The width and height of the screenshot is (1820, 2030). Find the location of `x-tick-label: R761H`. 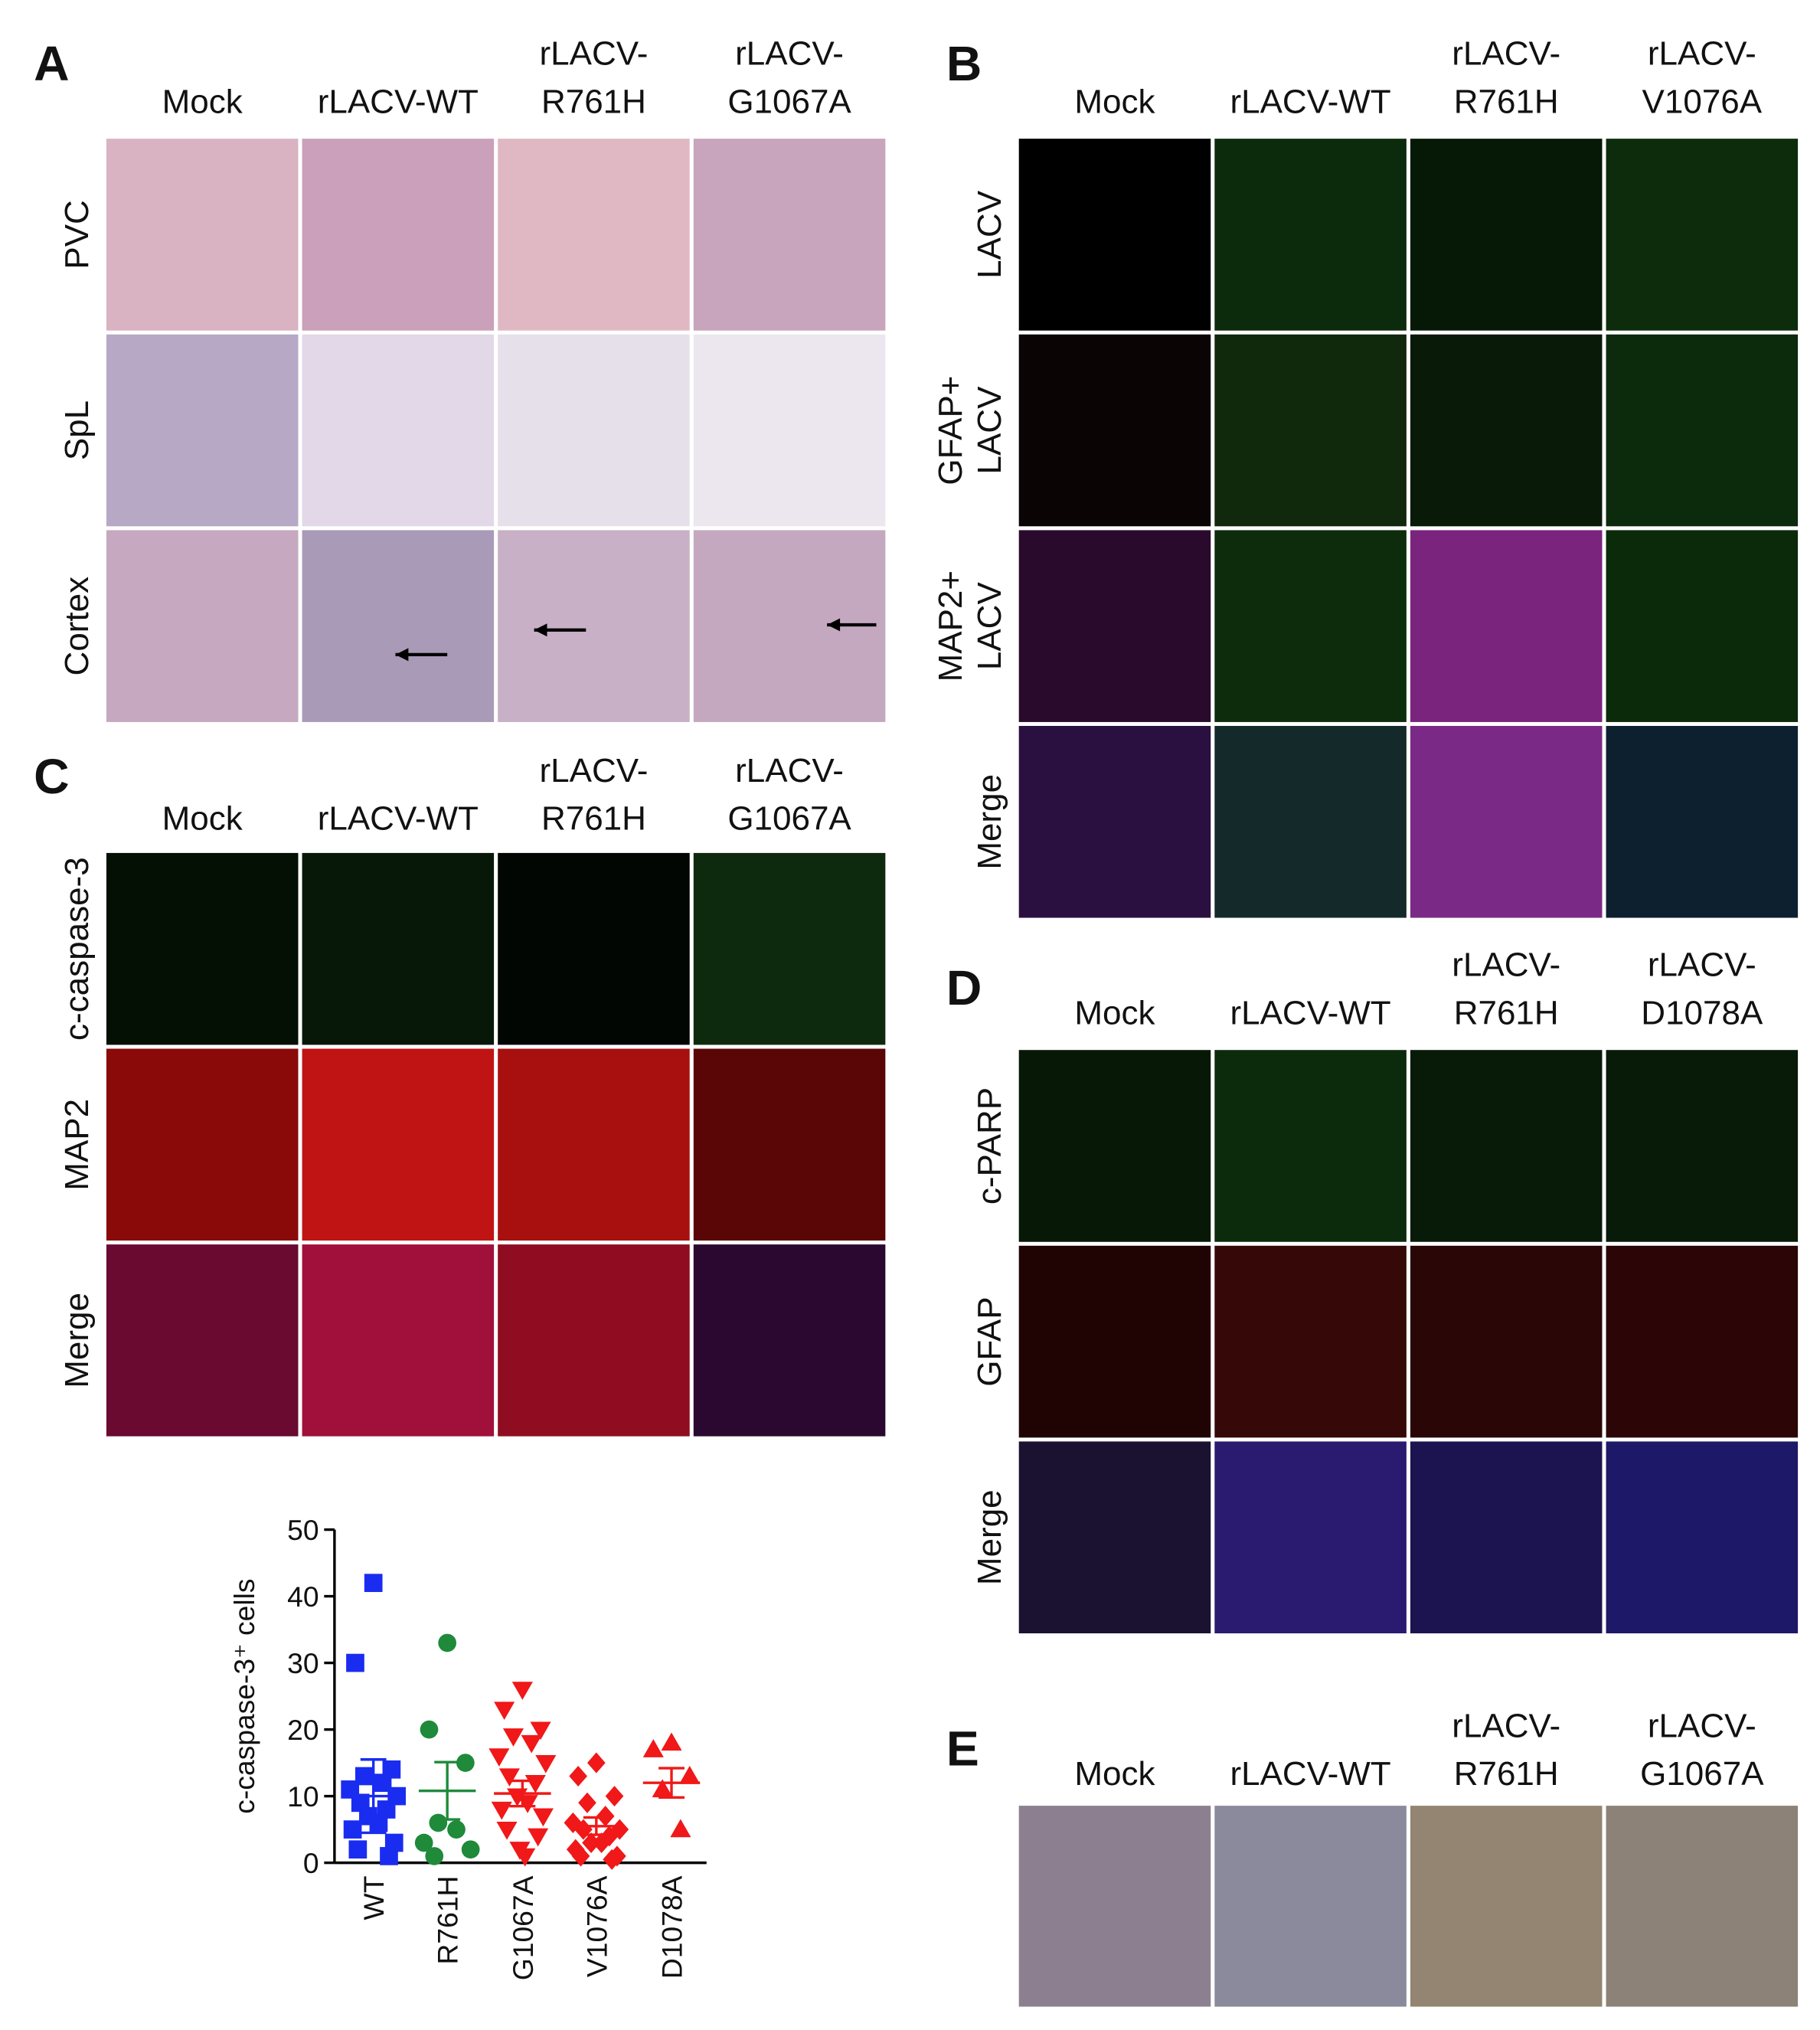

x-tick-label: R761H is located at coordinates (448, 1920).